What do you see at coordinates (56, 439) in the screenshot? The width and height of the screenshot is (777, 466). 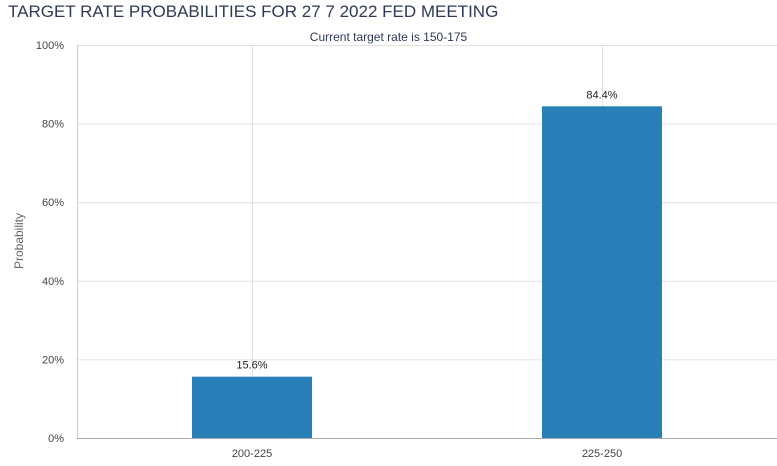 I see `y-tick-label: 0%` at bounding box center [56, 439].